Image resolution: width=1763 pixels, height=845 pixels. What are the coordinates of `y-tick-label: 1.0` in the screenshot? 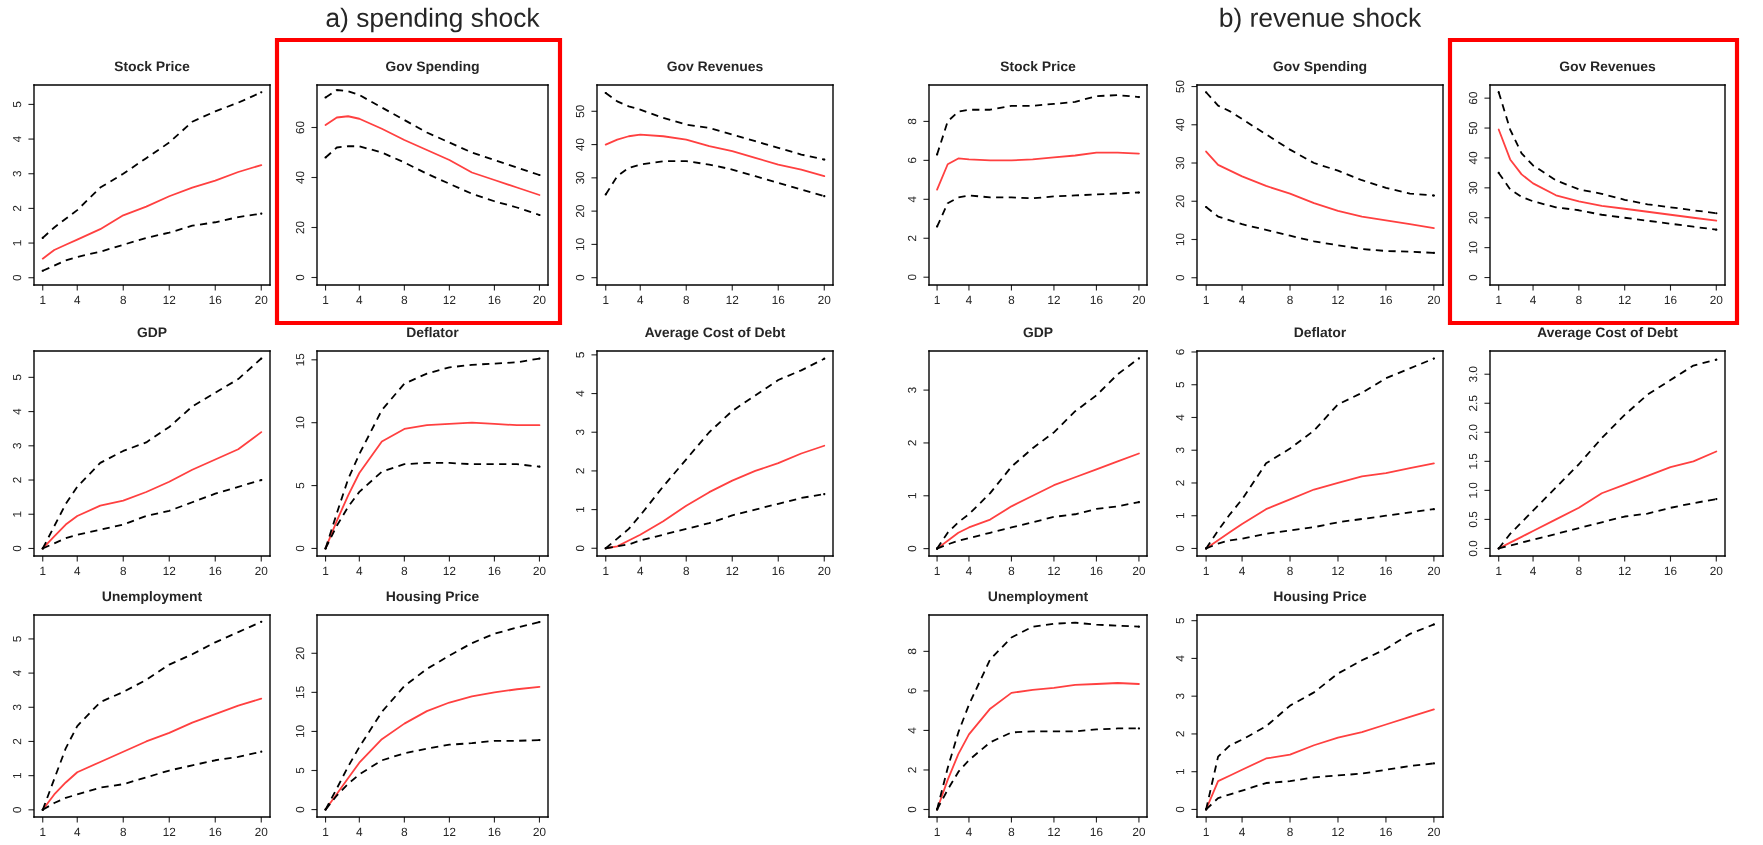 It's located at (1473, 490).